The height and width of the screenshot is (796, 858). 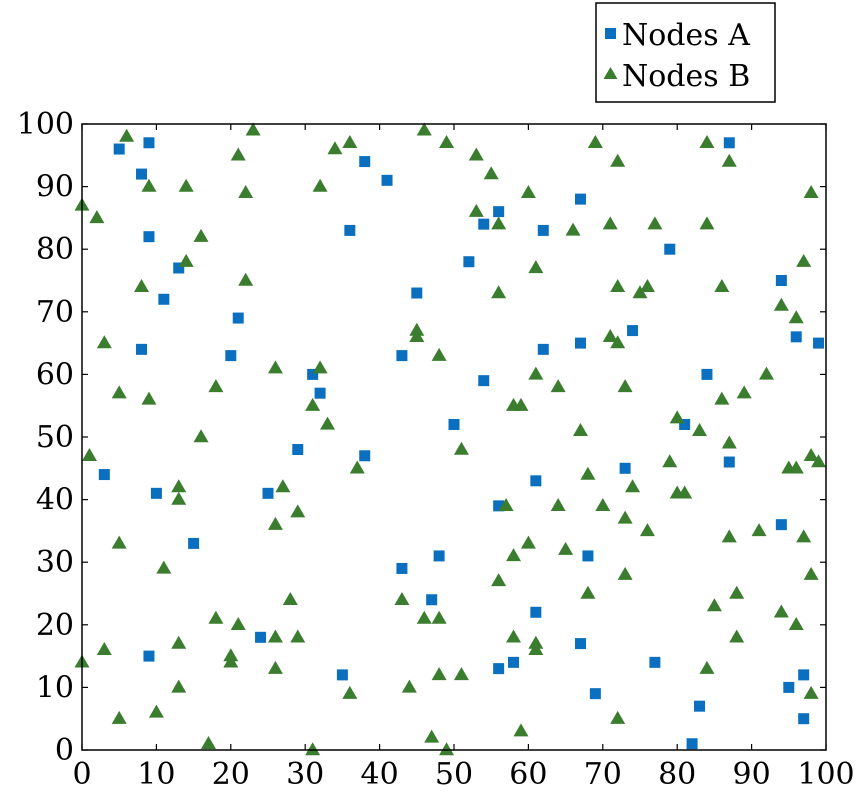 What do you see at coordinates (55, 312) in the screenshot?
I see `y-tick-label: 70` at bounding box center [55, 312].